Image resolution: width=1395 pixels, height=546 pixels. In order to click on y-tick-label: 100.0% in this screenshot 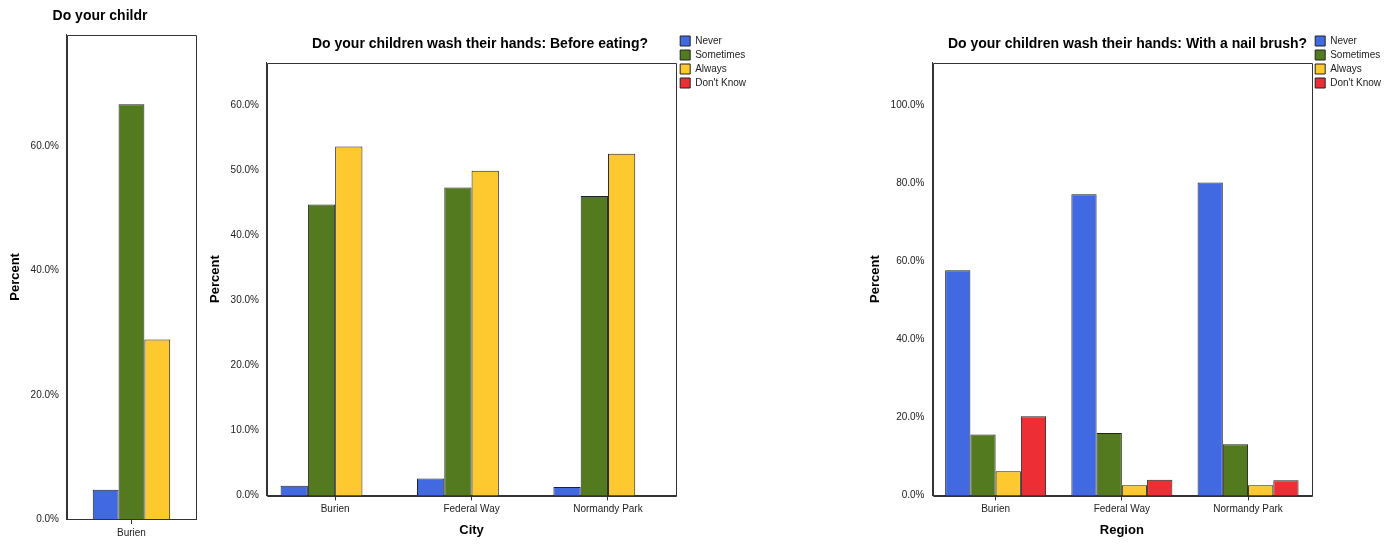, I will do `click(907, 105)`.